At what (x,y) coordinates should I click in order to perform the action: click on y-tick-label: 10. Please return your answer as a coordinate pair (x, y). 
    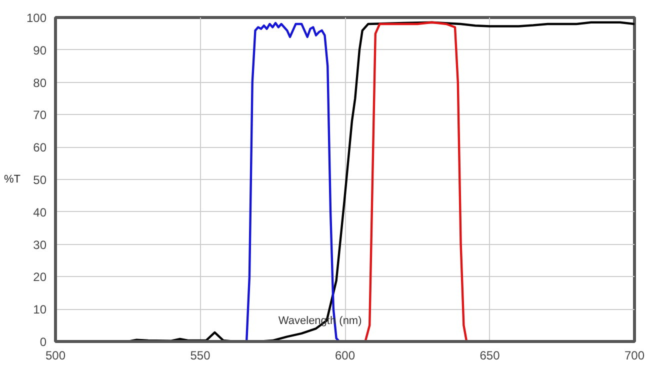
    Looking at the image, I should click on (40, 309).